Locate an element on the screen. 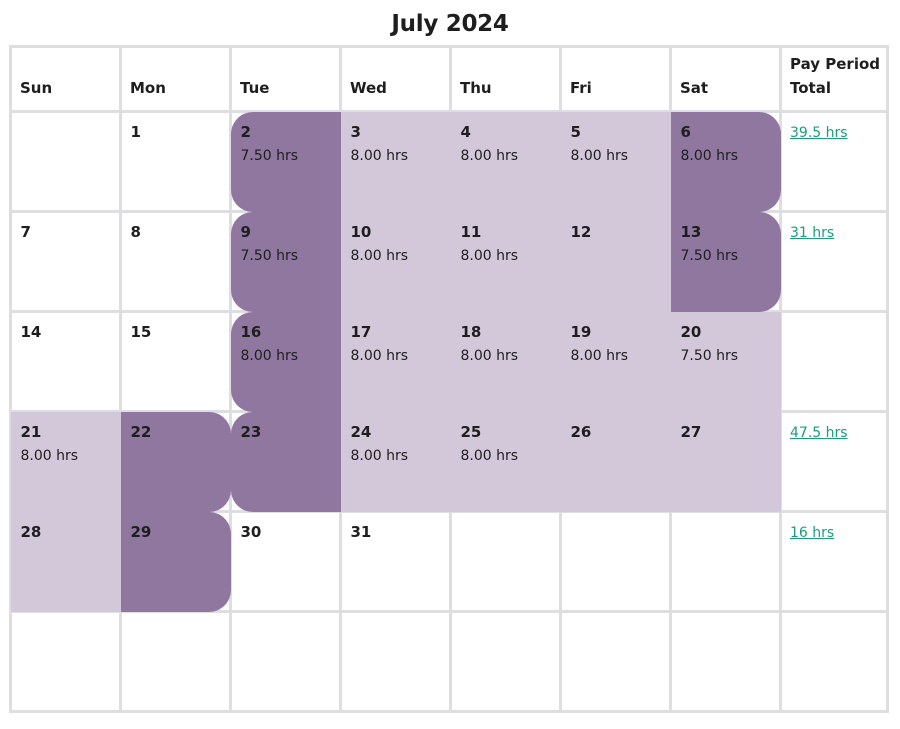 Image resolution: width=900 pixels, height=729 pixels. day-cell: 24 8.00 hrs is located at coordinates (395, 461).